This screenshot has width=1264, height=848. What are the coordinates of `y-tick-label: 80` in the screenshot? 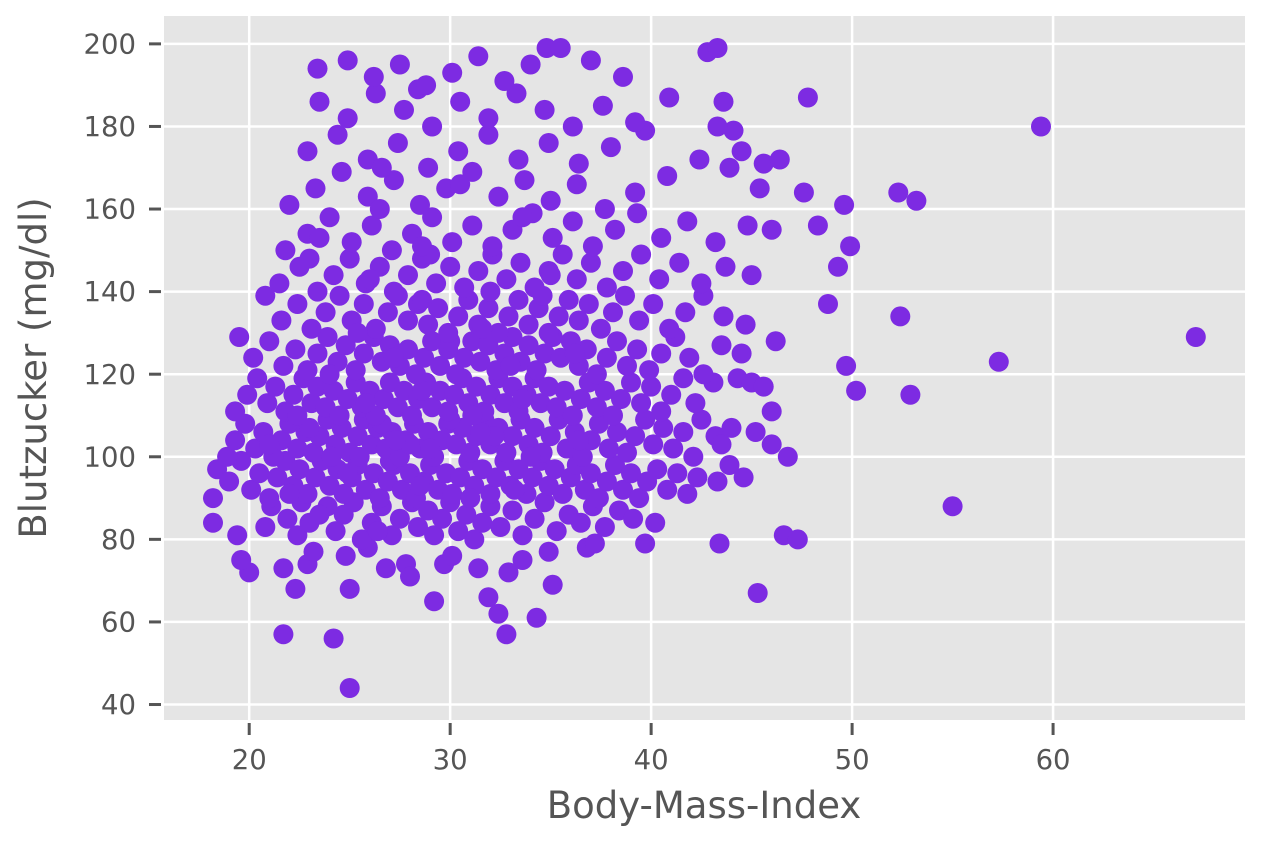 It's located at (118, 540).